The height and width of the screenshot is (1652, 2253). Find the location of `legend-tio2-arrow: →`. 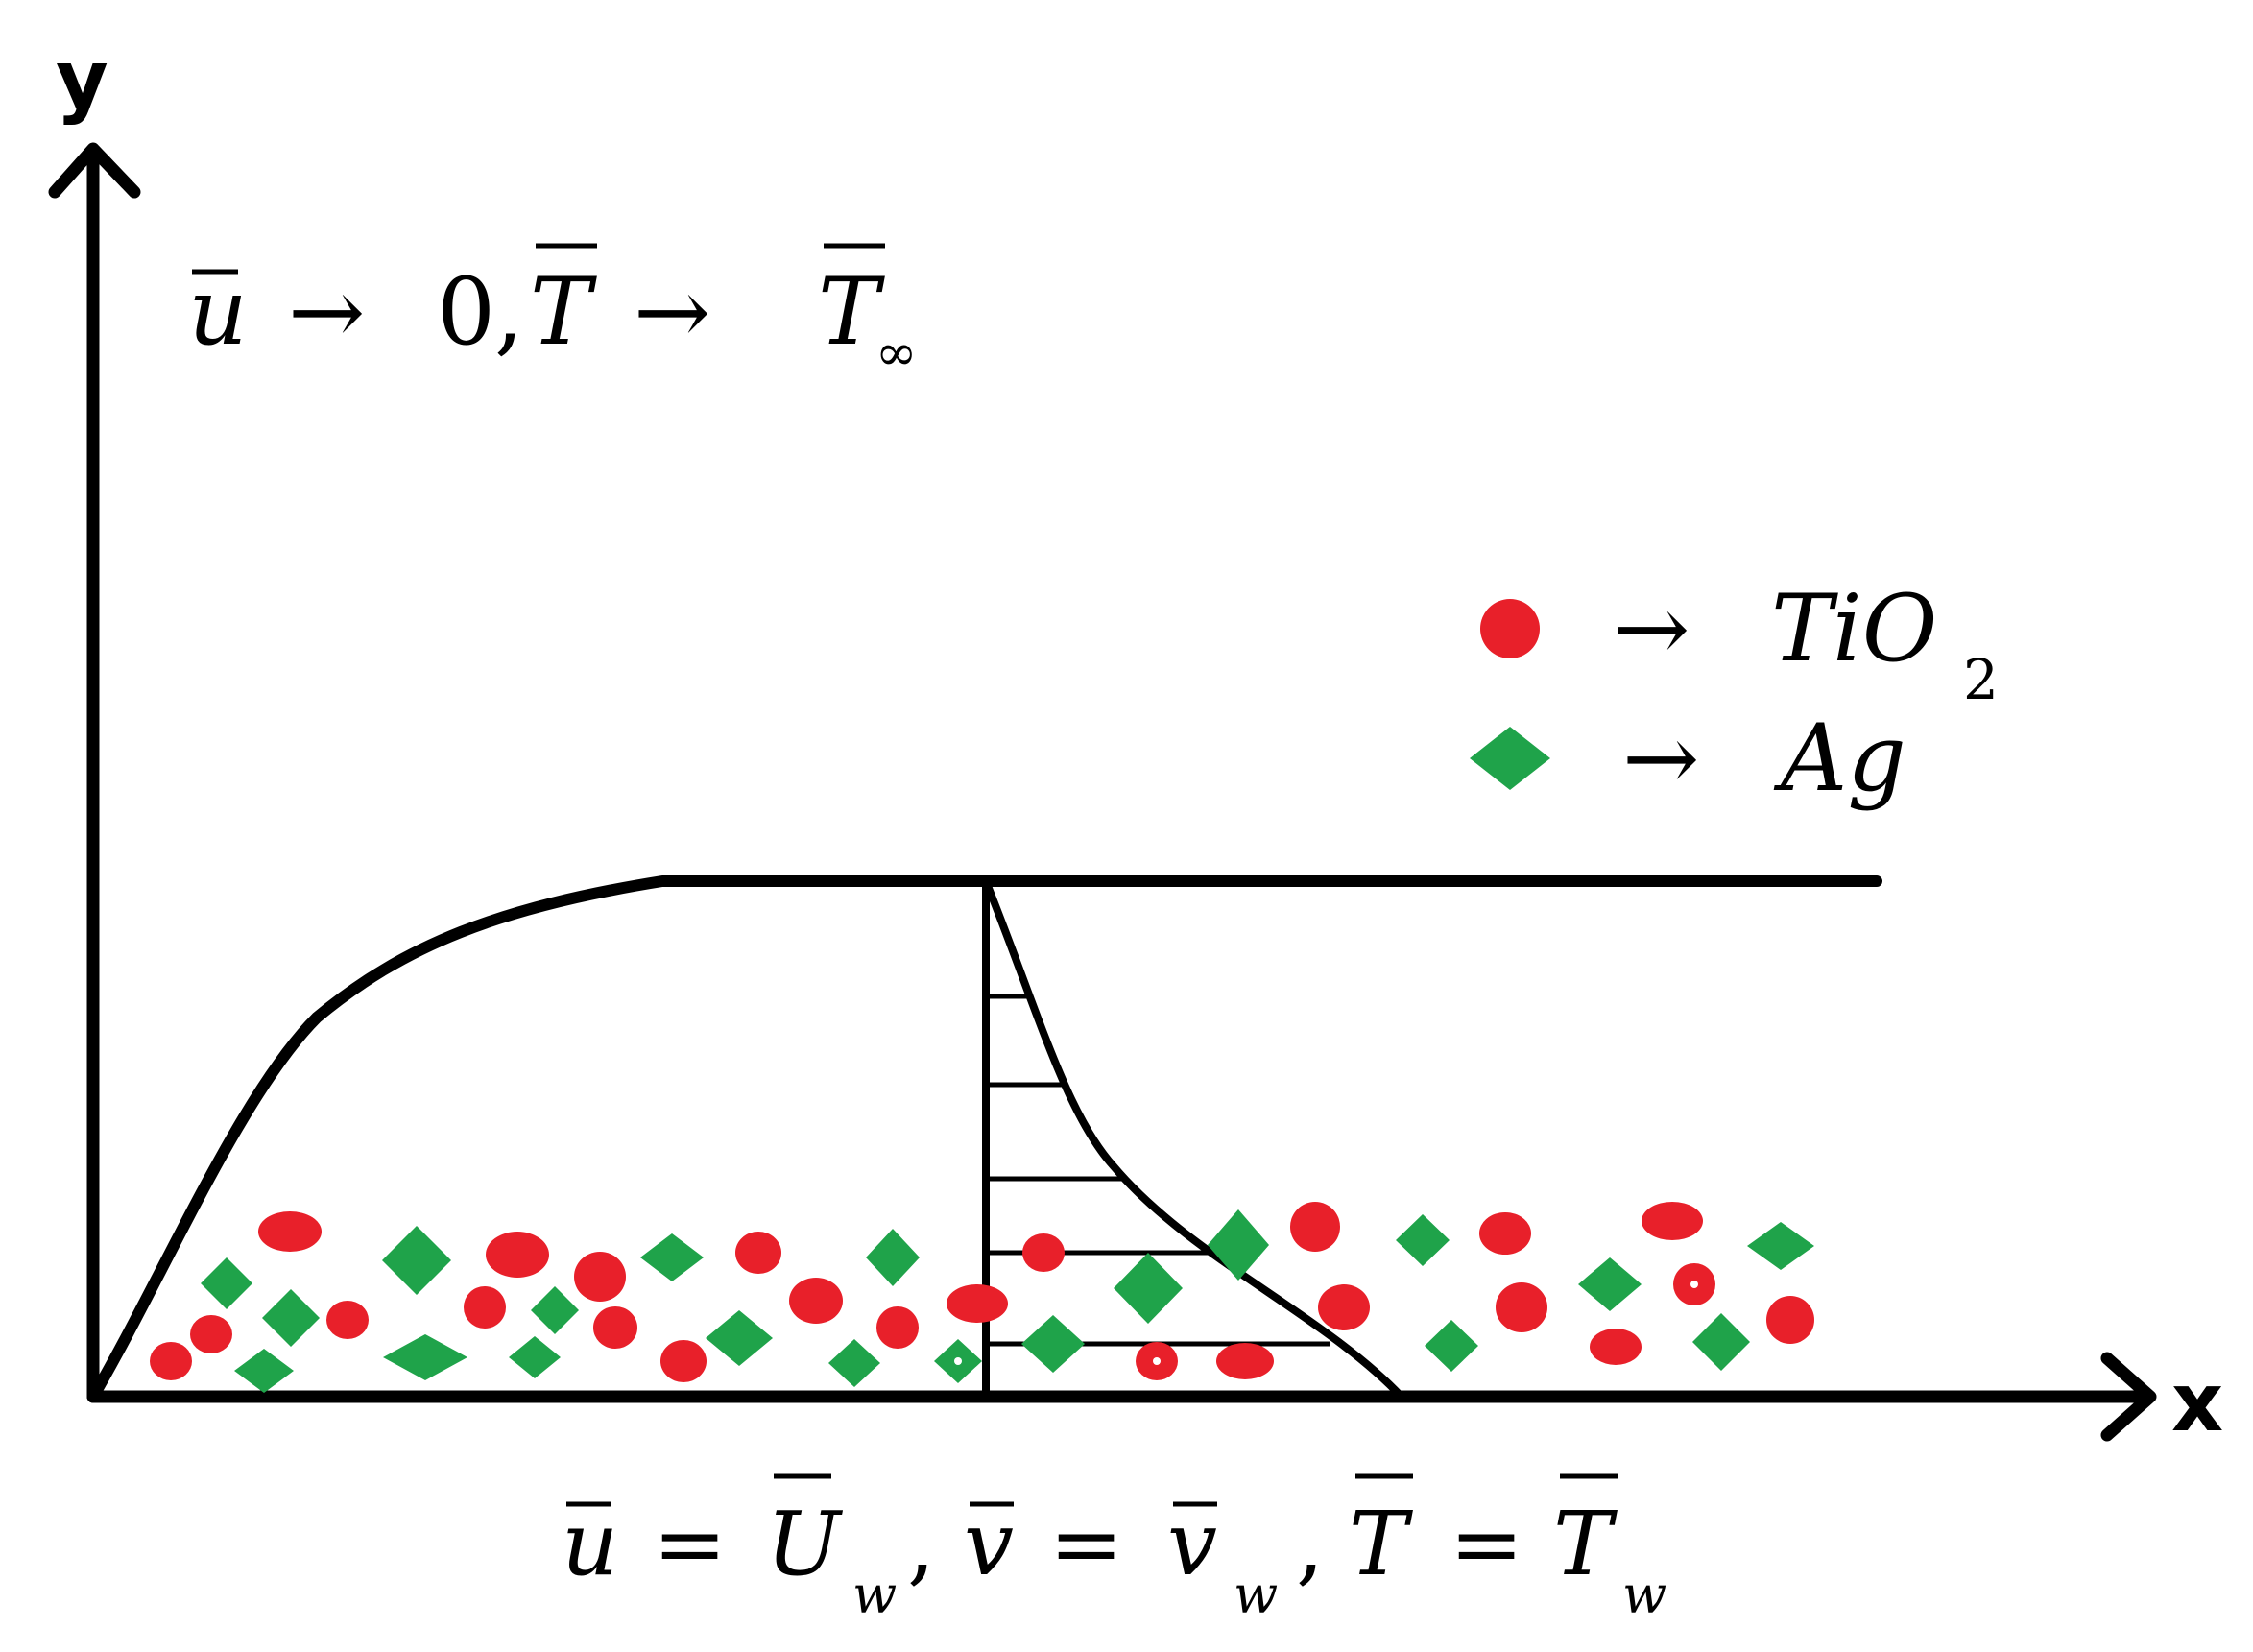

legend-tio2-arrow: → is located at coordinates (1651, 628).